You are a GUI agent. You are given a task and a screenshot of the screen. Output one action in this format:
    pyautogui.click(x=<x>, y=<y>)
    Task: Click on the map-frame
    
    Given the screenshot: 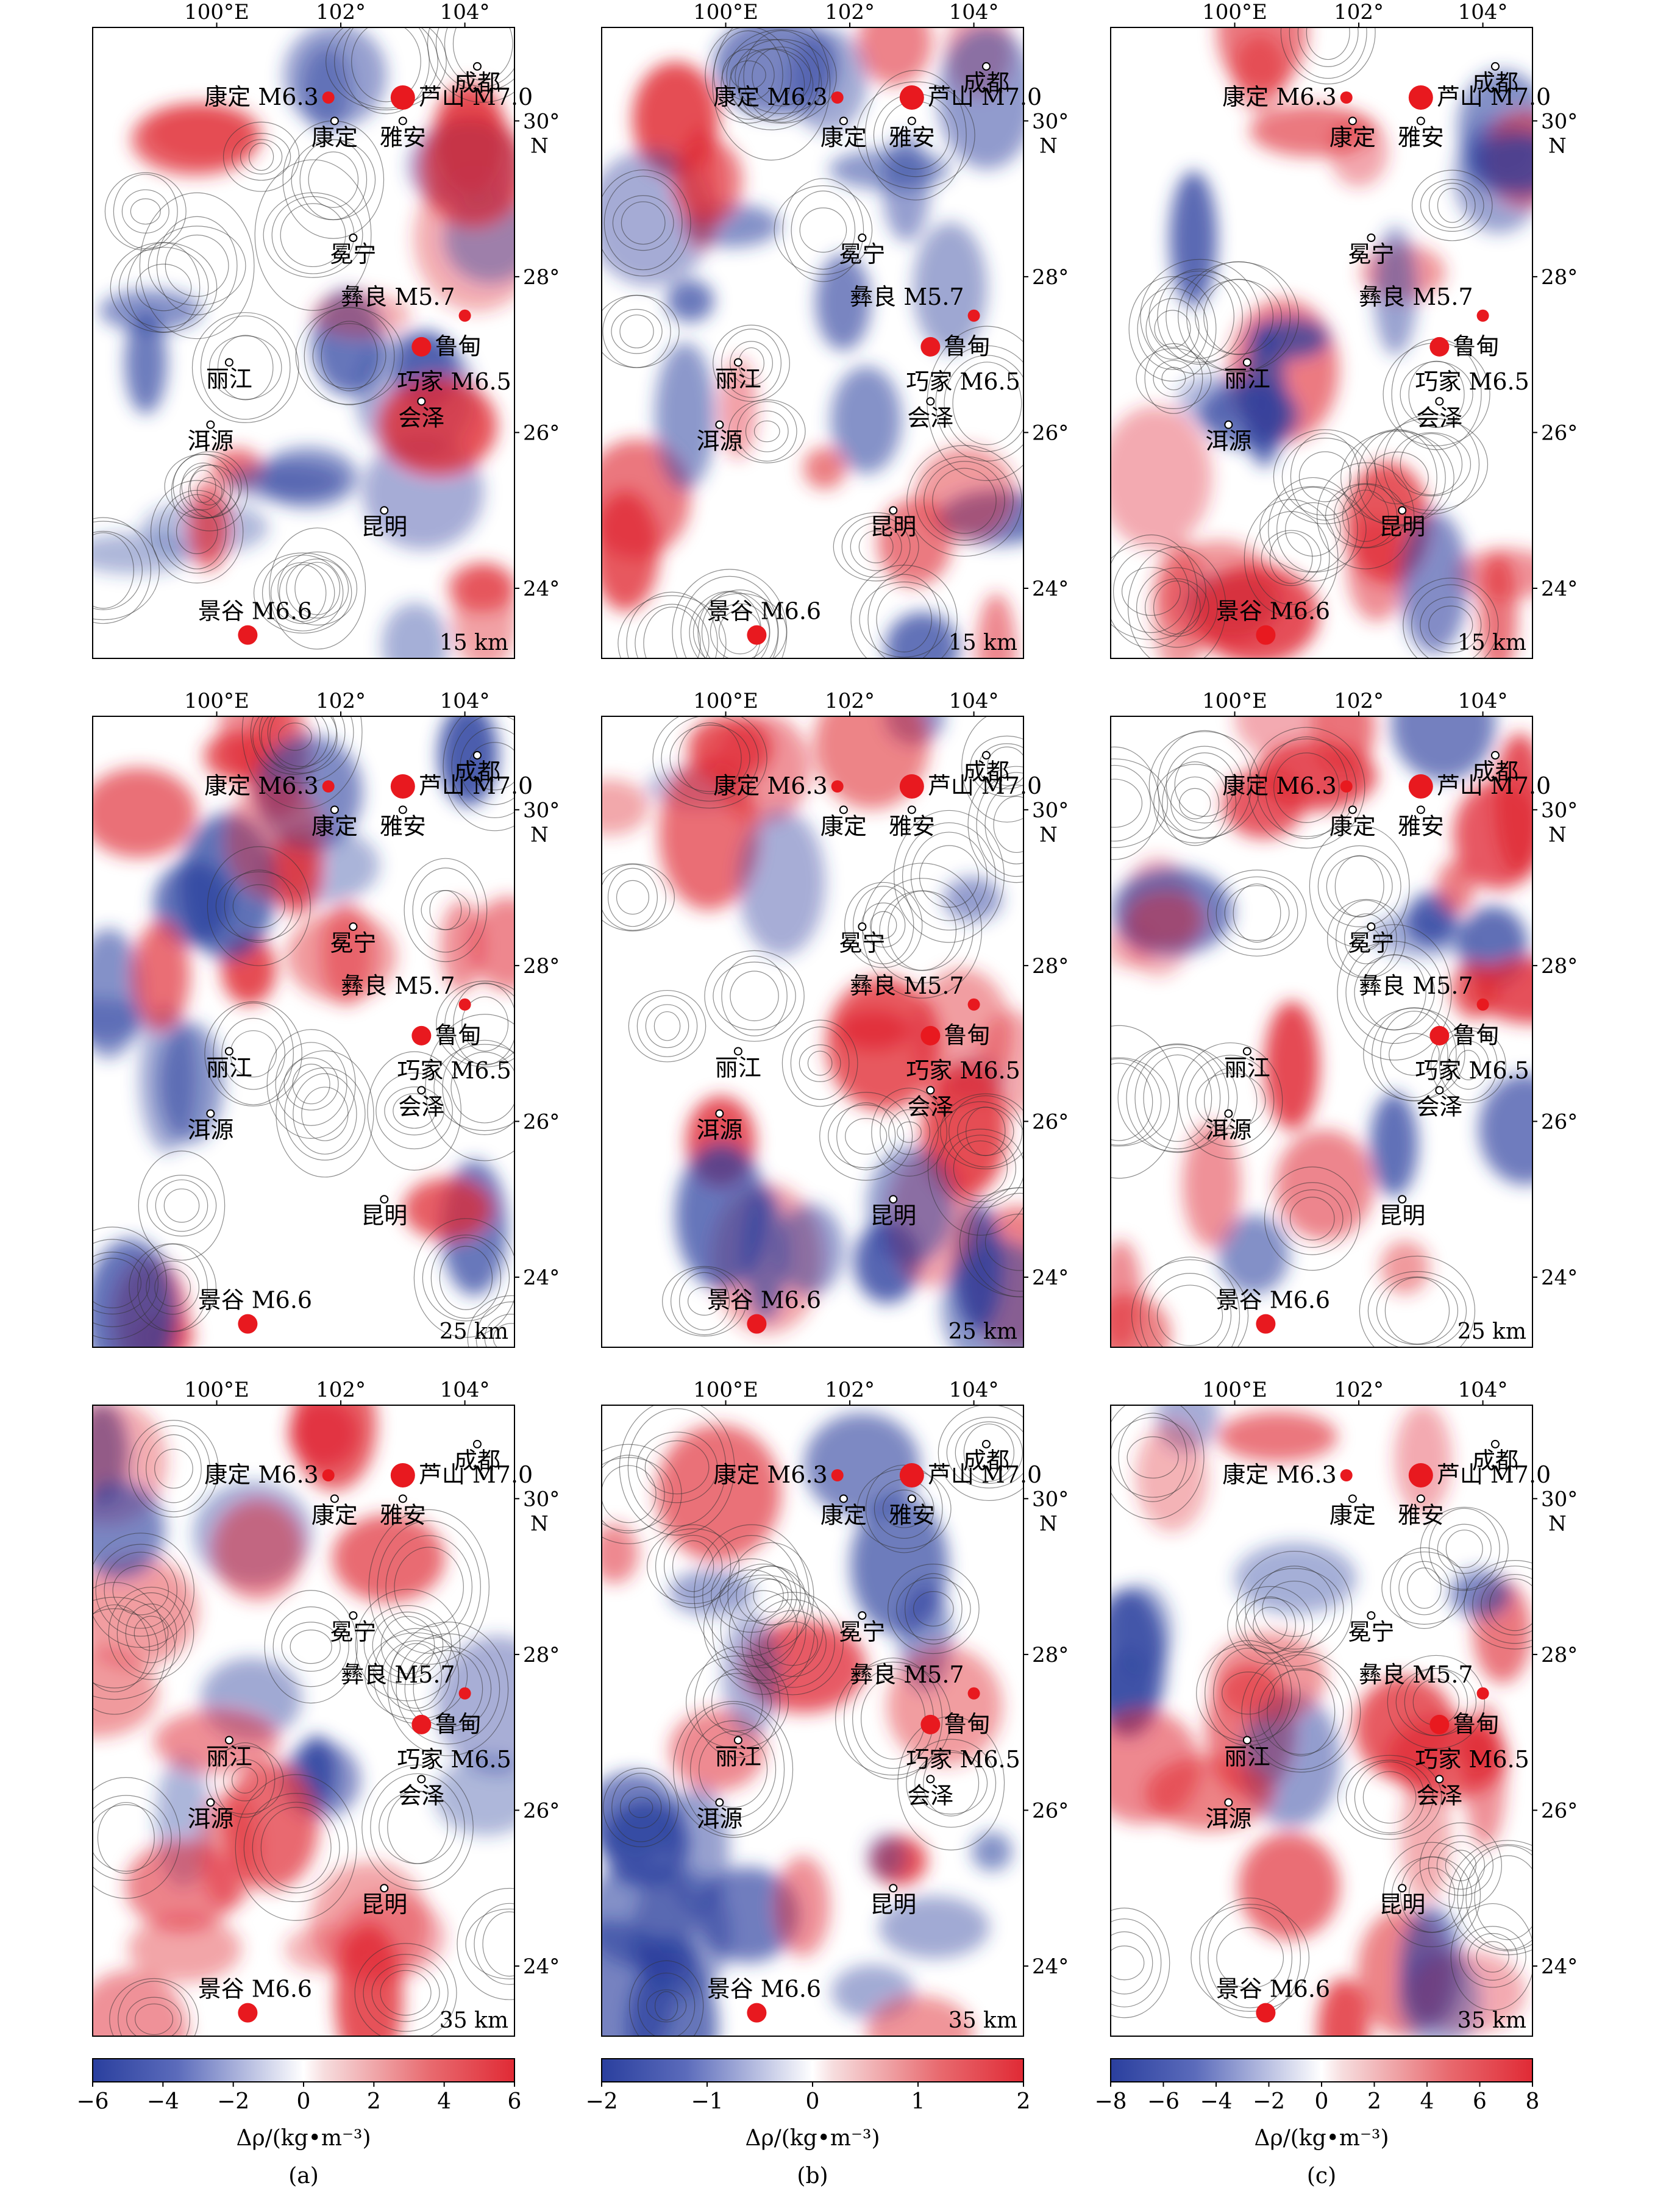 What is the action you would take?
    pyautogui.click(x=812, y=1032)
    